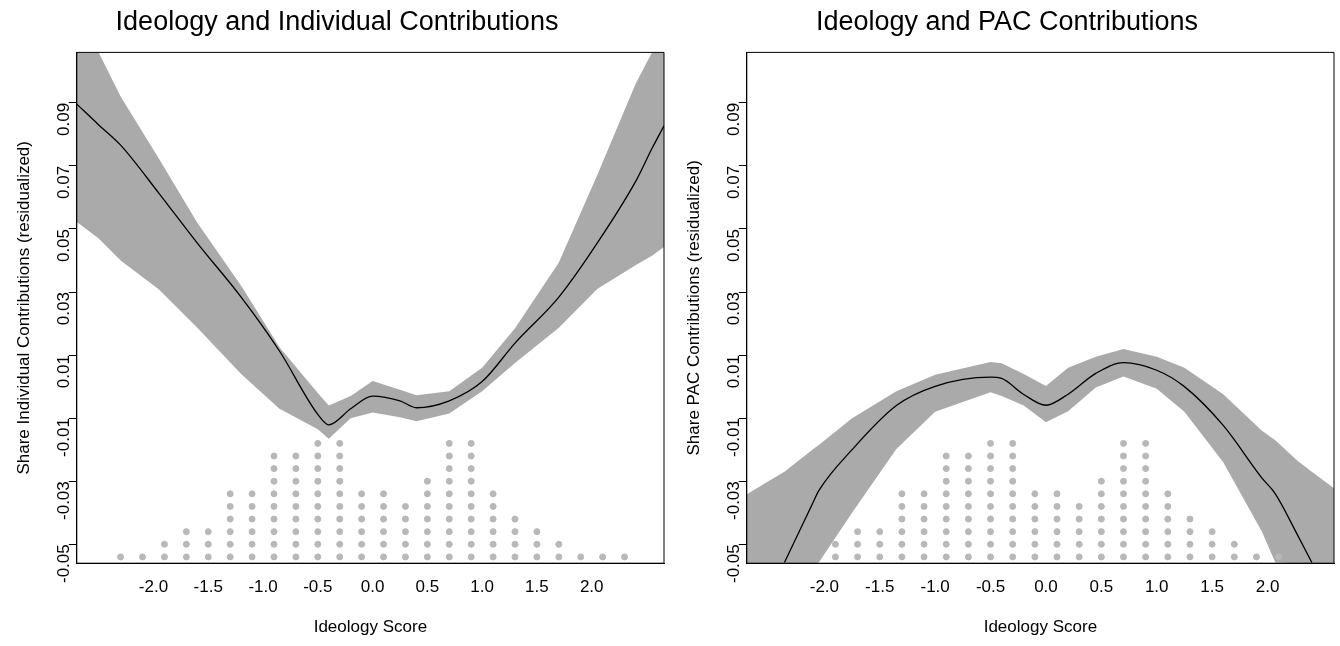 The width and height of the screenshot is (1340, 646). I want to click on chart-title: Ideology and Individual Contributions, so click(337, 20).